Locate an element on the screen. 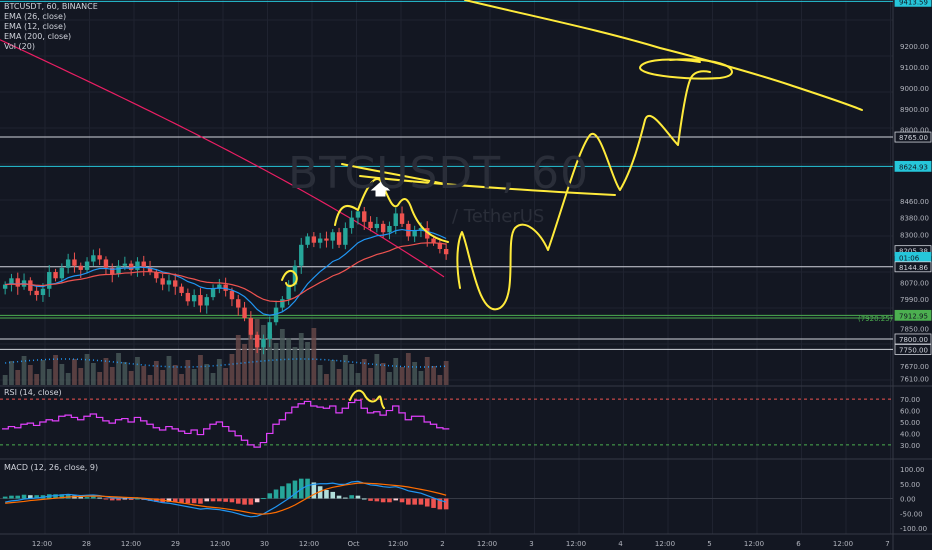 The image size is (932, 550). time-tick: 6 is located at coordinates (798, 544).